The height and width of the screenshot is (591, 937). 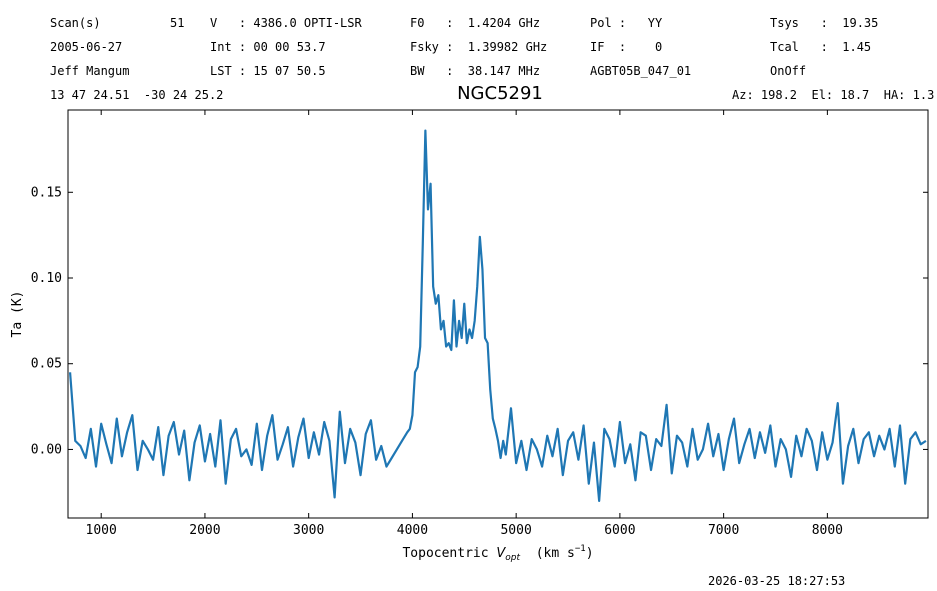 What do you see at coordinates (547, 553) in the screenshot?
I see `x-label-part: (km s` at bounding box center [547, 553].